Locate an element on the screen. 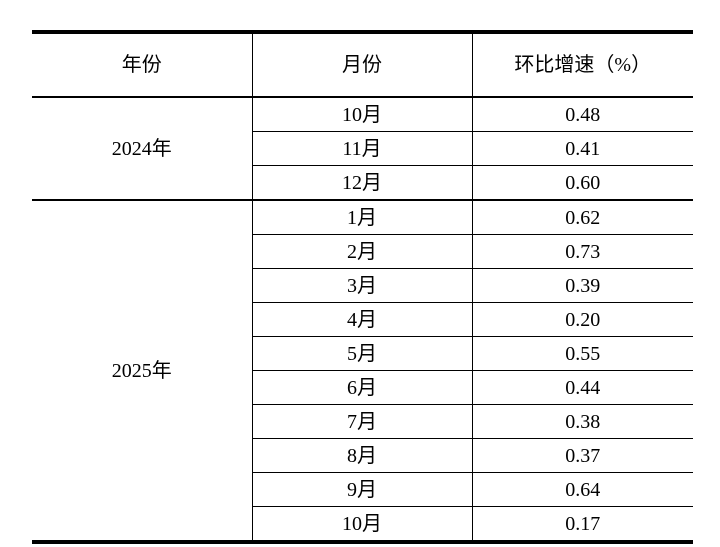 This screenshot has height=547, width=720. header-row: 年份 月份 环比增速（%） is located at coordinates (362, 65).